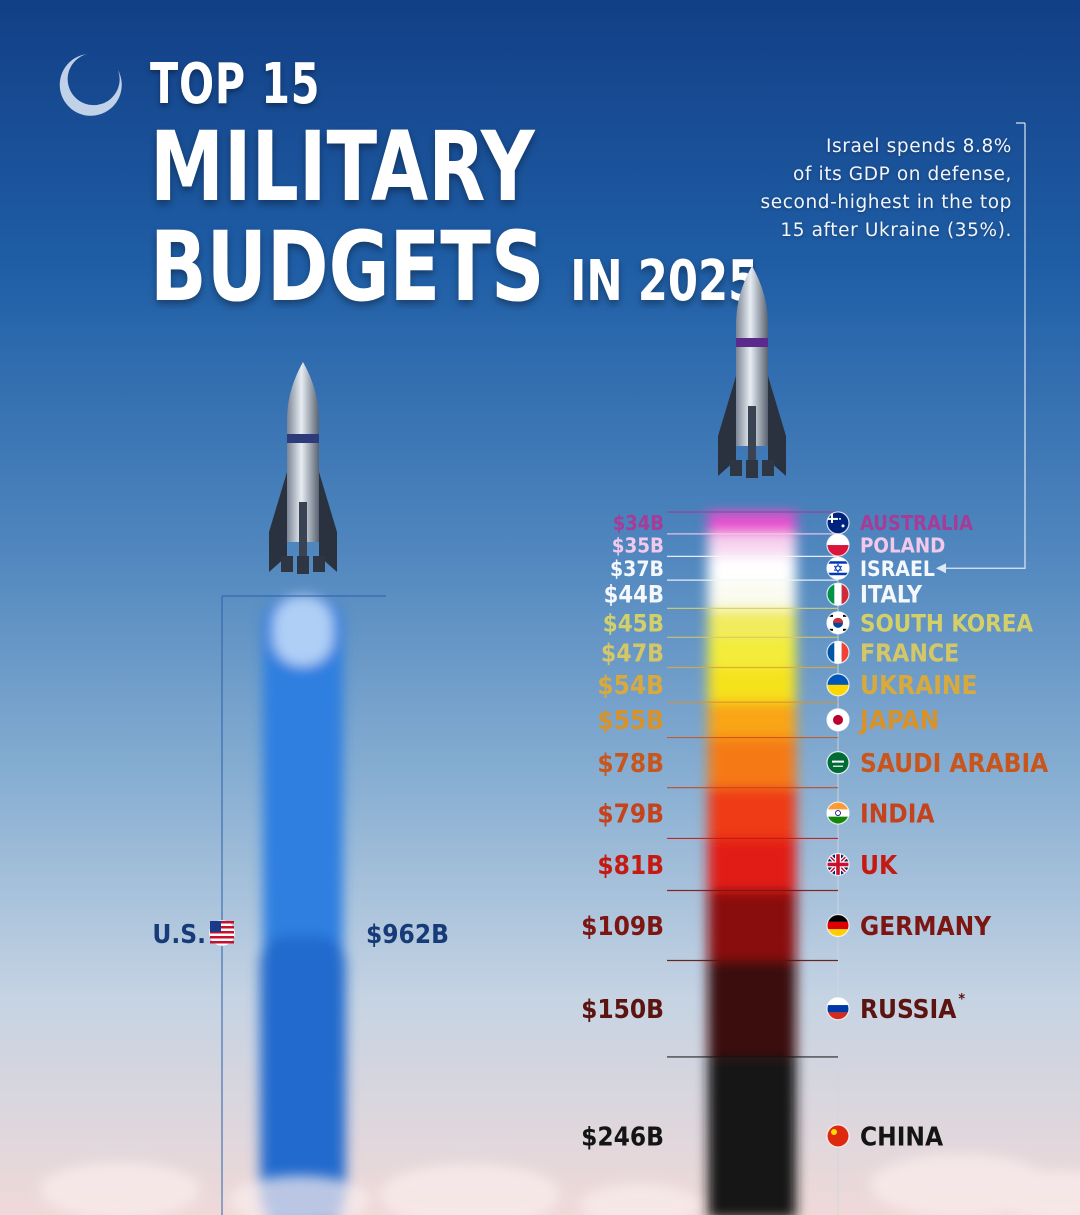 This screenshot has width=1080, height=1215. I want to click on country-label: FRANCE, so click(909, 652).